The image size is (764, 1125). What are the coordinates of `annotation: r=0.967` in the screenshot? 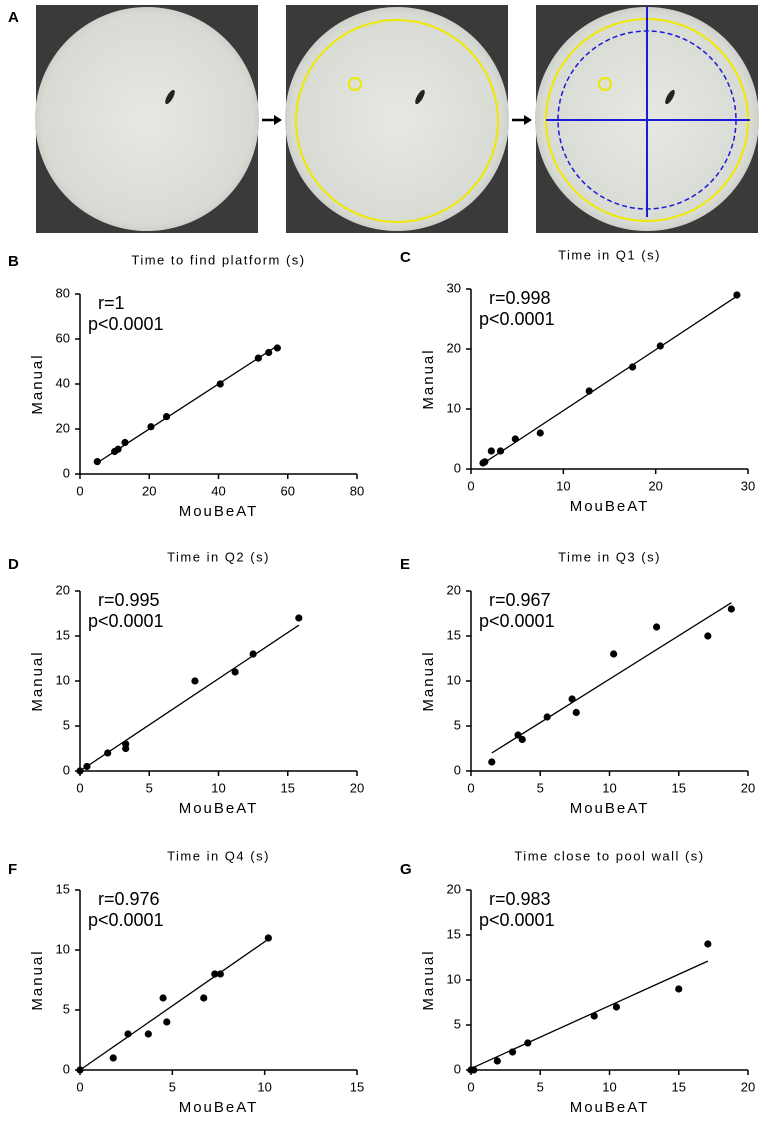 It's located at (520, 600).